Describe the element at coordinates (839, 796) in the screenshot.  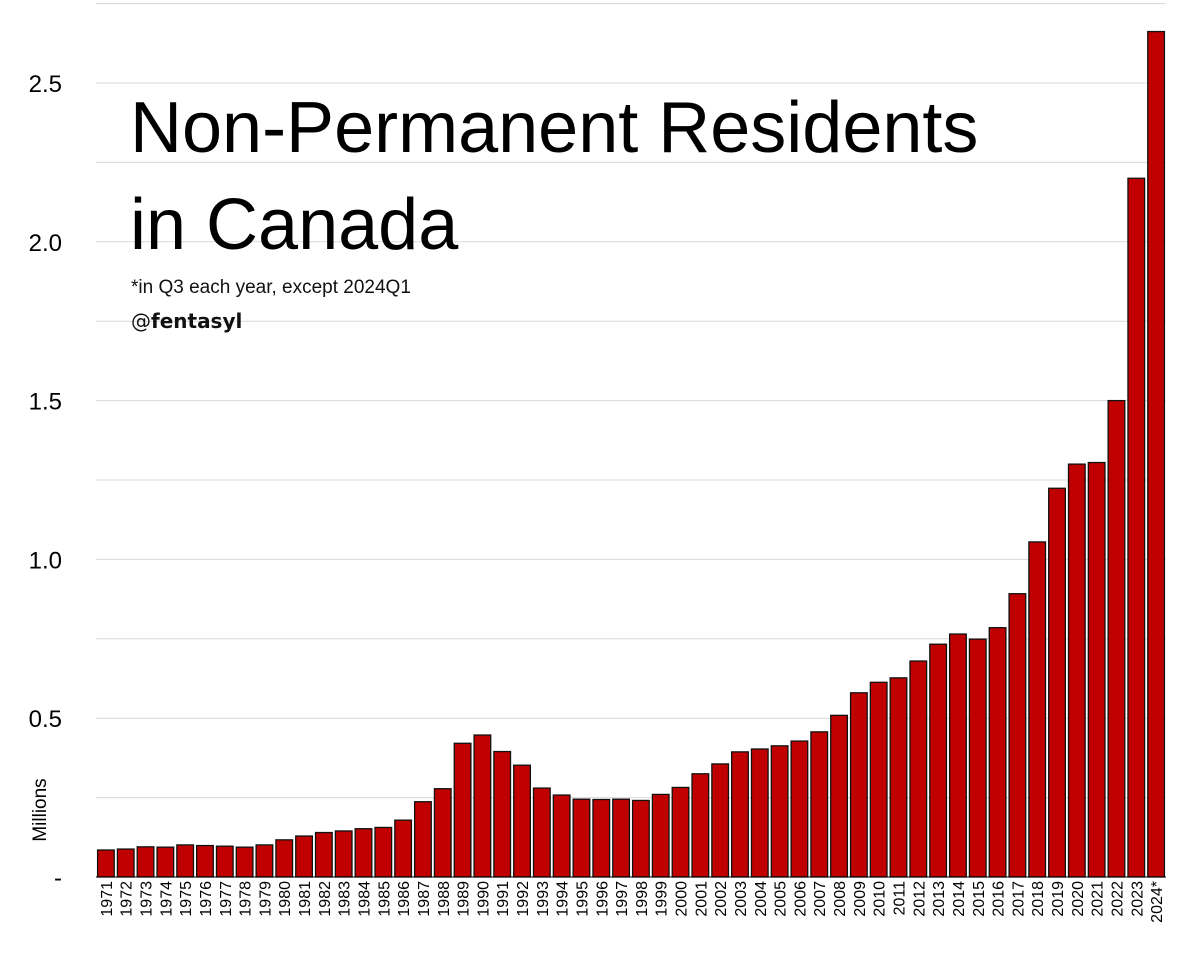
I see `bar-2008` at that location.